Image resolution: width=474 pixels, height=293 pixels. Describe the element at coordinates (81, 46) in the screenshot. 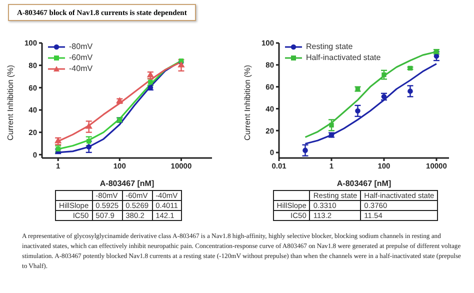

I see `legend-label: -80mV` at that location.